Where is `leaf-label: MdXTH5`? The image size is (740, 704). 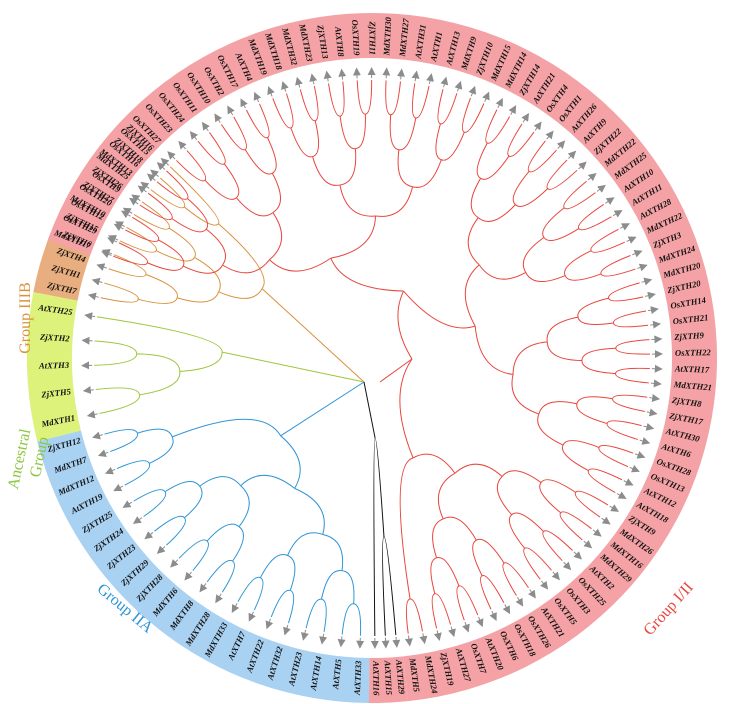 leaf-label: MdXTH5 is located at coordinates (414, 675).